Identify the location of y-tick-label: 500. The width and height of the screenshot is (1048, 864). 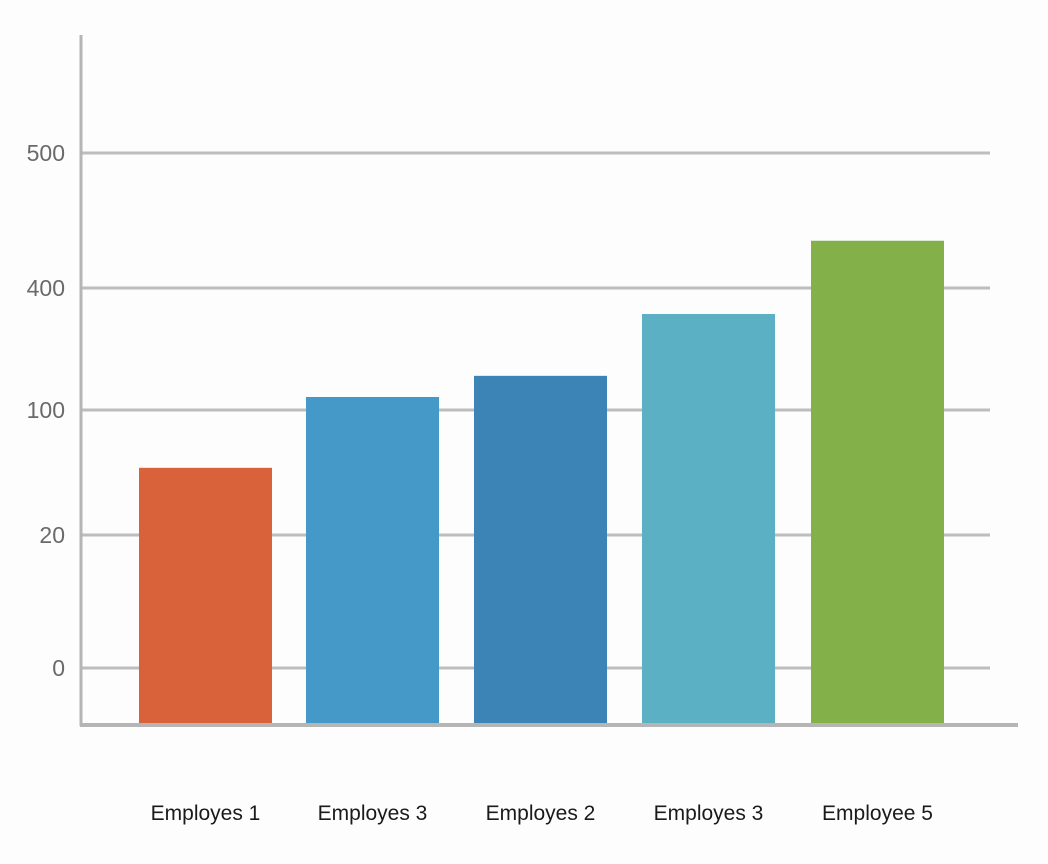
(46, 153).